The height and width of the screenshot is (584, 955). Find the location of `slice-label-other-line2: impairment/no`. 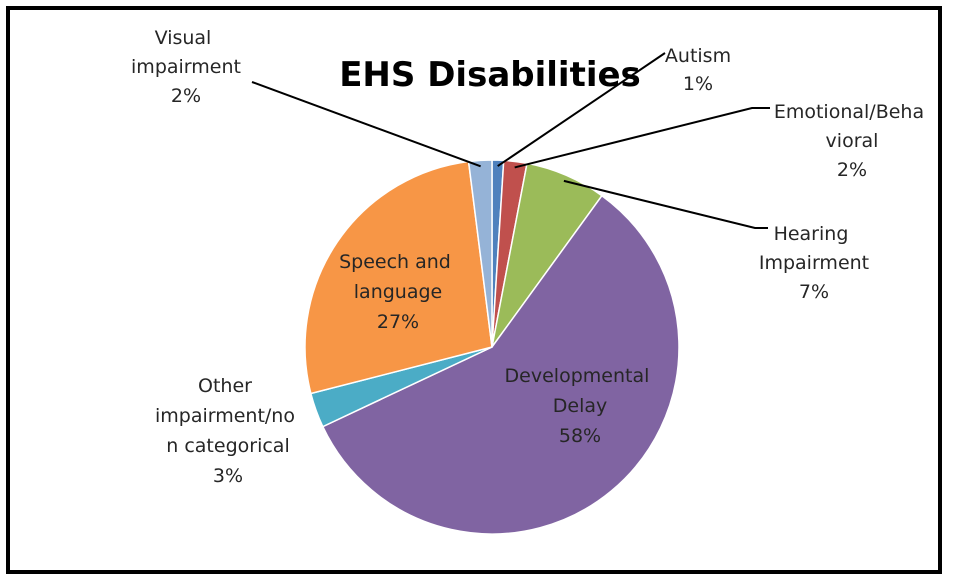

slice-label-other-line2: impairment/no is located at coordinates (225, 416).